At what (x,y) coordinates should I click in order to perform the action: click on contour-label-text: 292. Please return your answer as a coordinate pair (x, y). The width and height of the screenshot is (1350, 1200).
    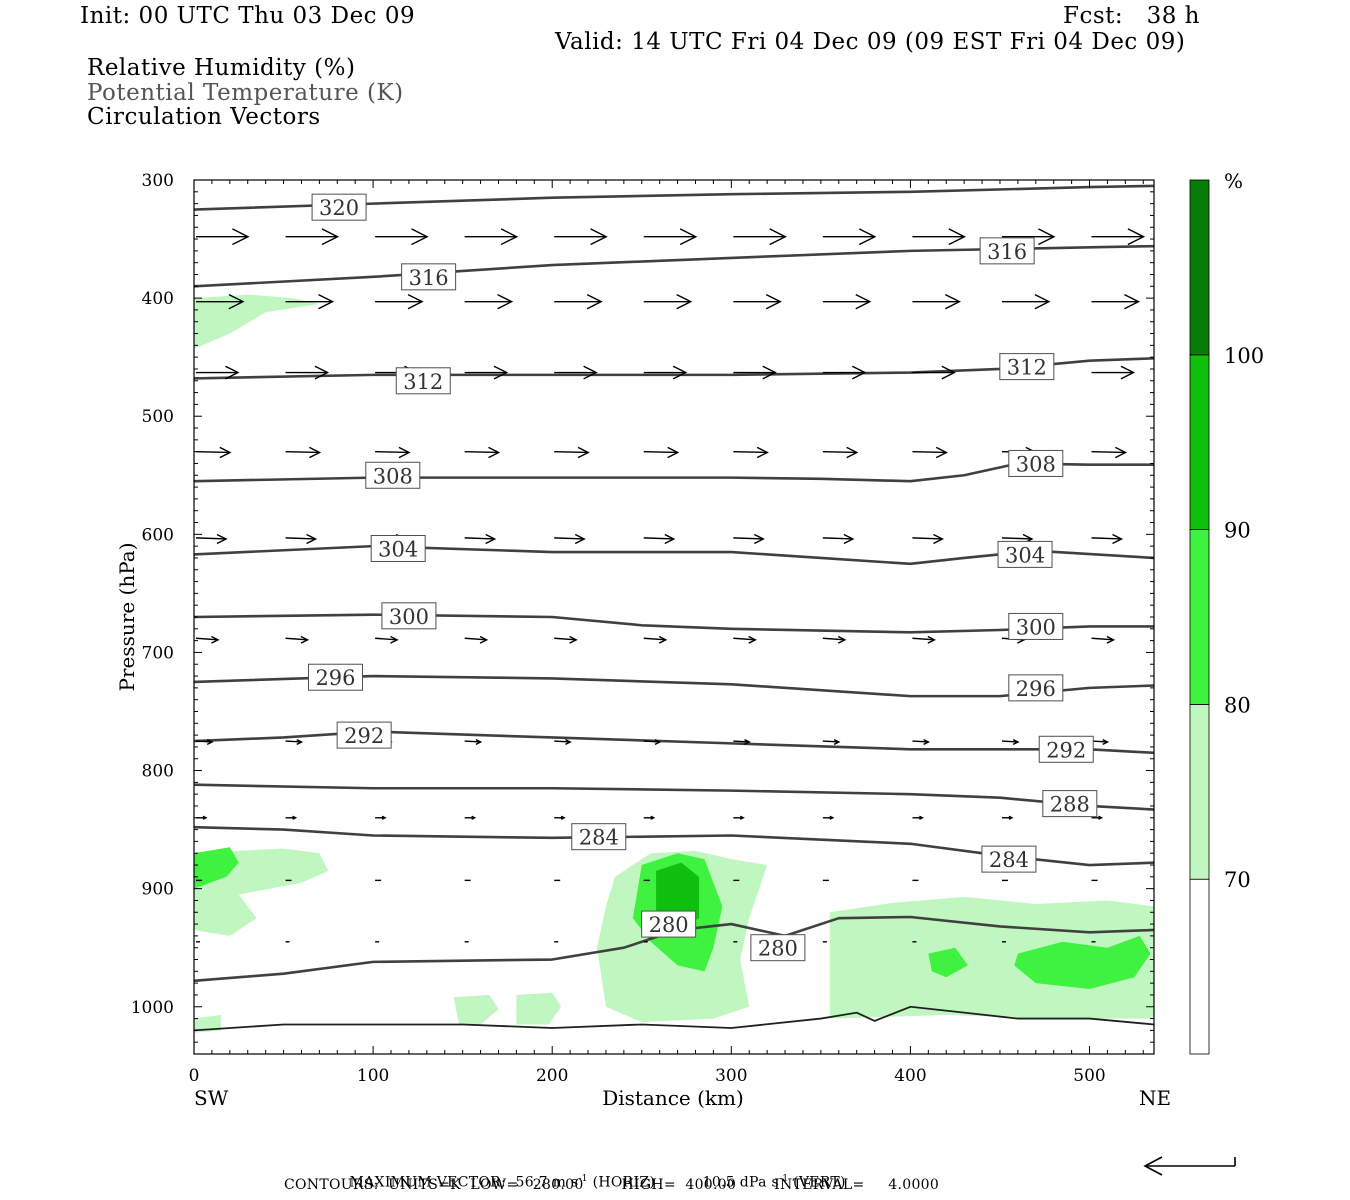
    Looking at the image, I should click on (364, 736).